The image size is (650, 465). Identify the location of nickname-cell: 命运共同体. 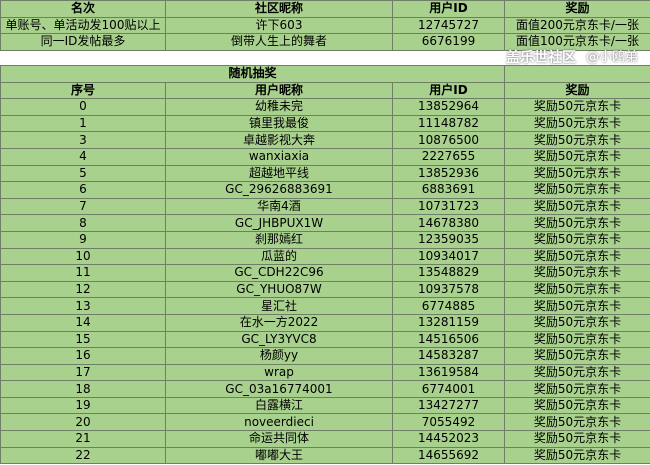
(279, 439).